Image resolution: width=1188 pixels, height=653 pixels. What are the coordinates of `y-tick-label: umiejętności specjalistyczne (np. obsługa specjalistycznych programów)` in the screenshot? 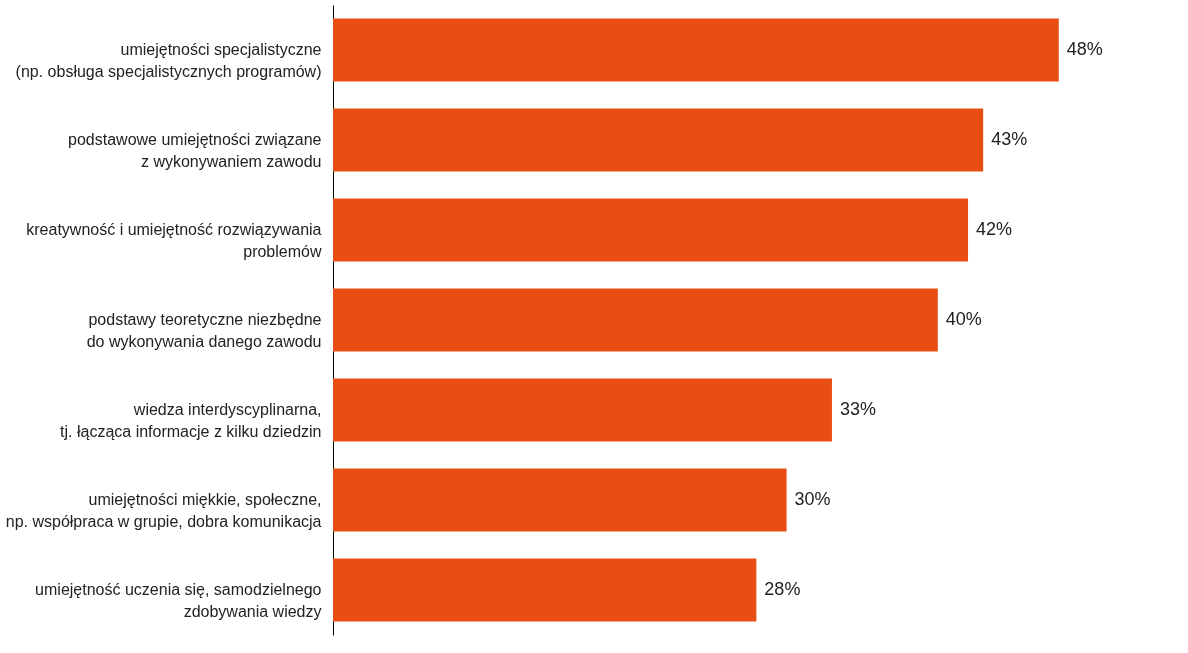 It's located at (168, 60).